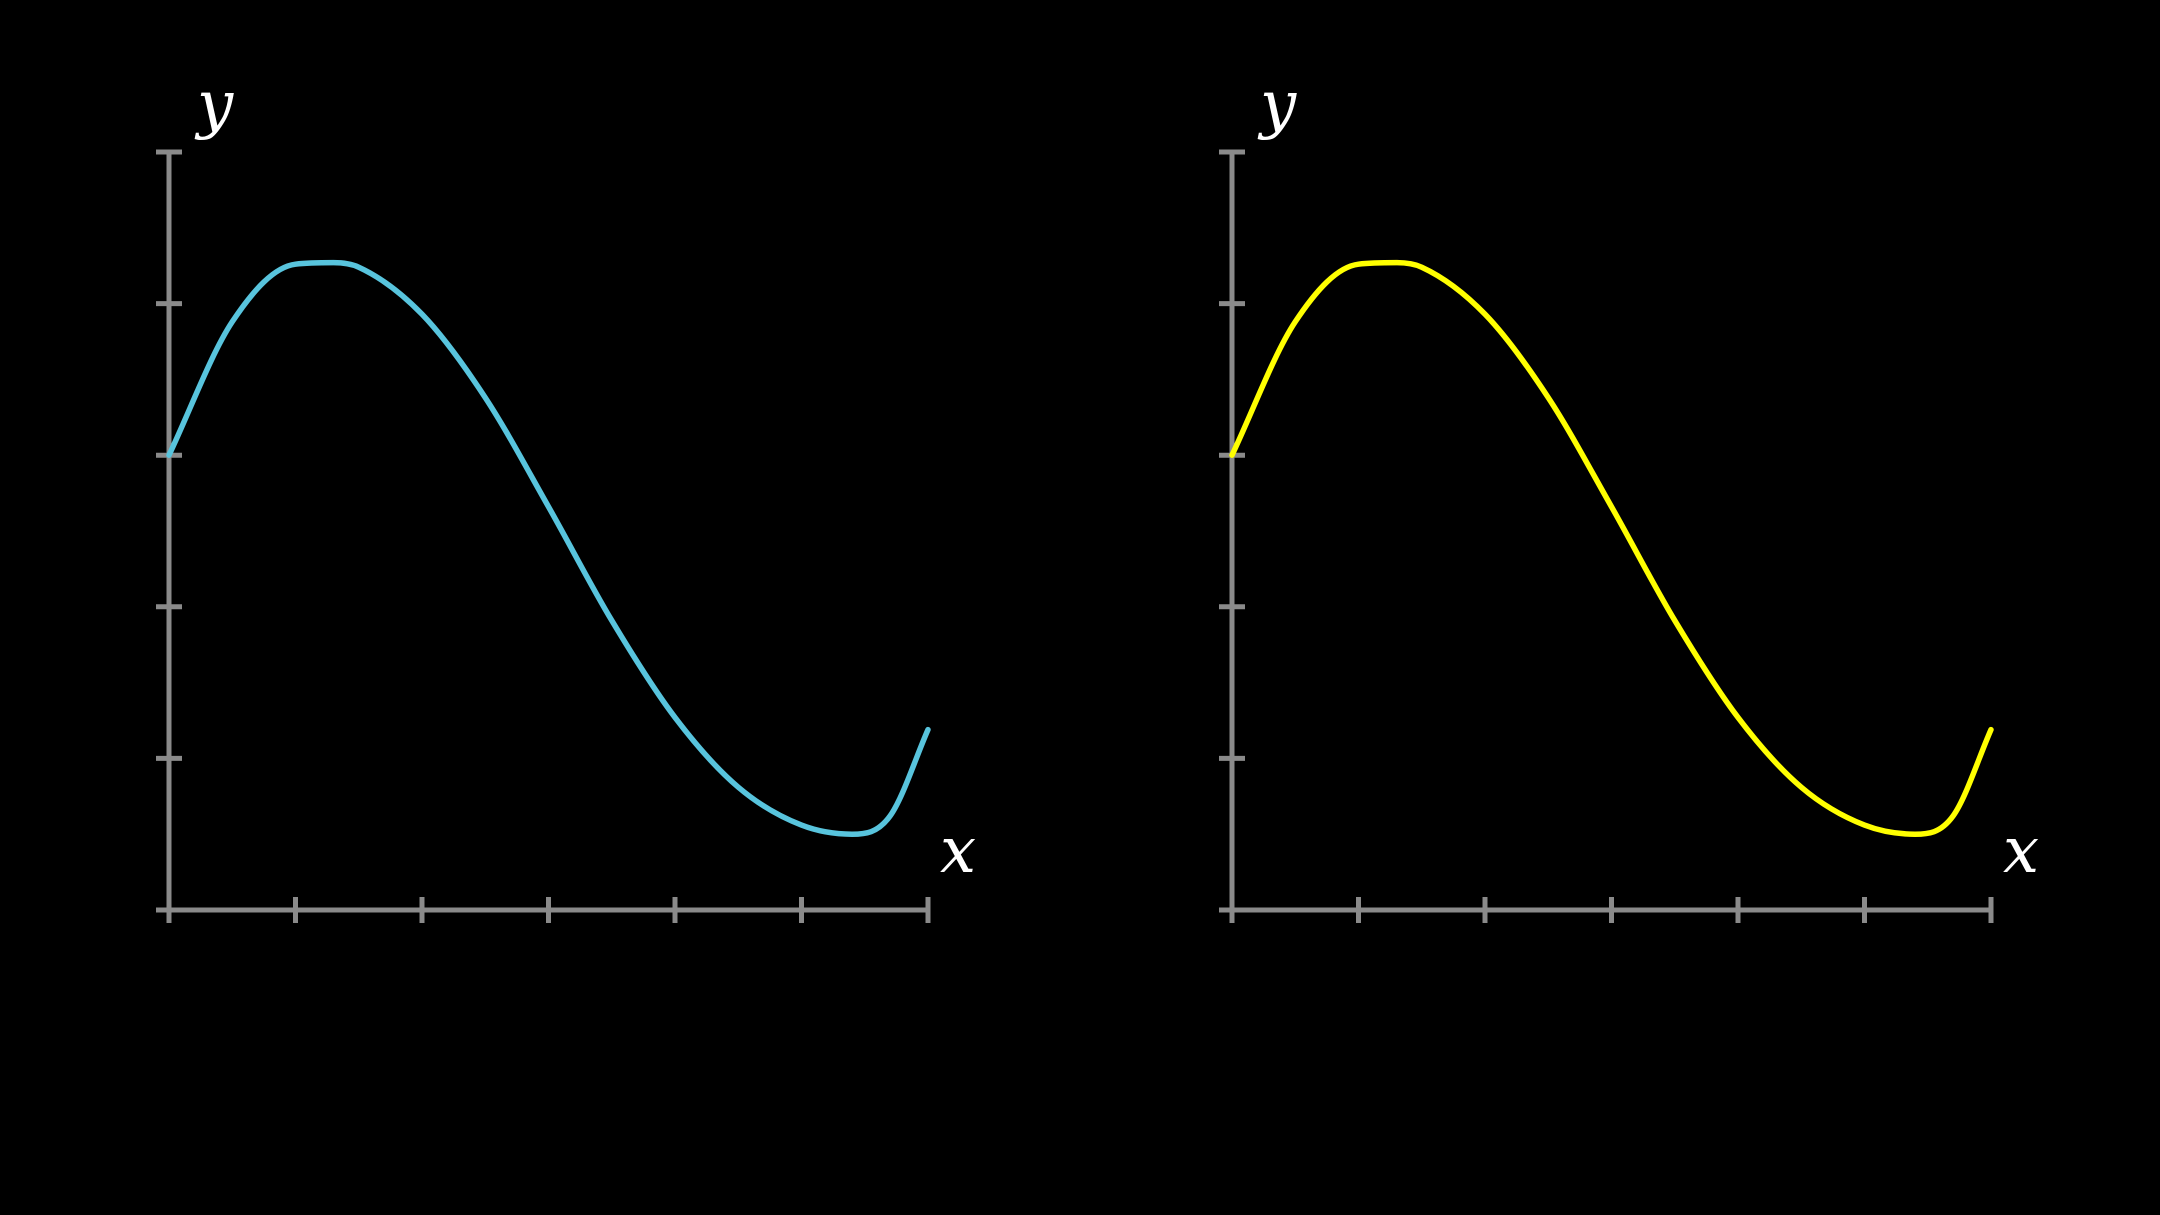 The height and width of the screenshot is (1215, 2160). Describe the element at coordinates (2021, 851) in the screenshot. I see `right-x-axis-label: x` at that location.